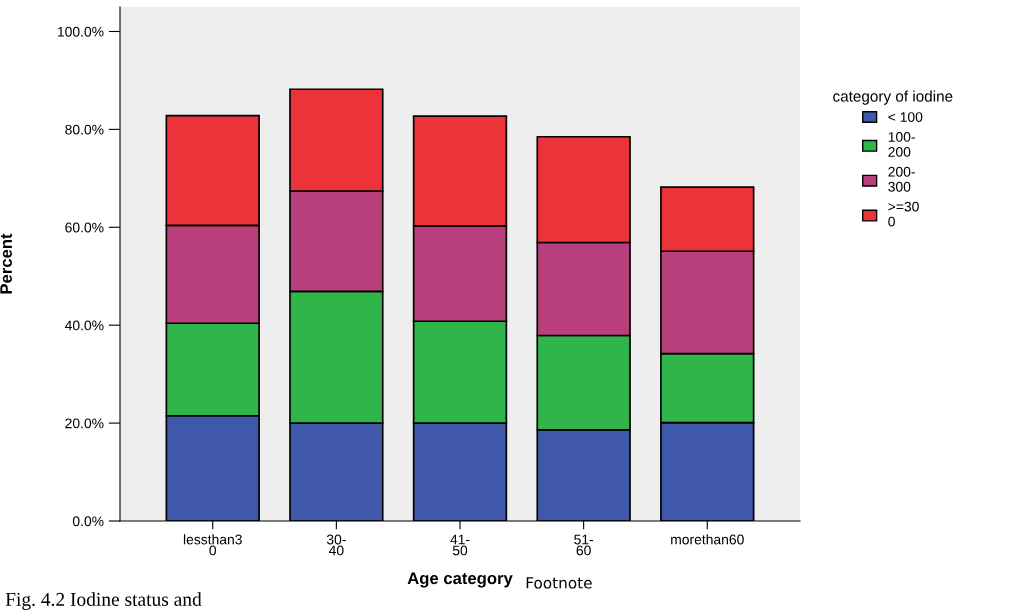  Describe the element at coordinates (84, 129) in the screenshot. I see `y-tick-label: 80.0%` at that location.